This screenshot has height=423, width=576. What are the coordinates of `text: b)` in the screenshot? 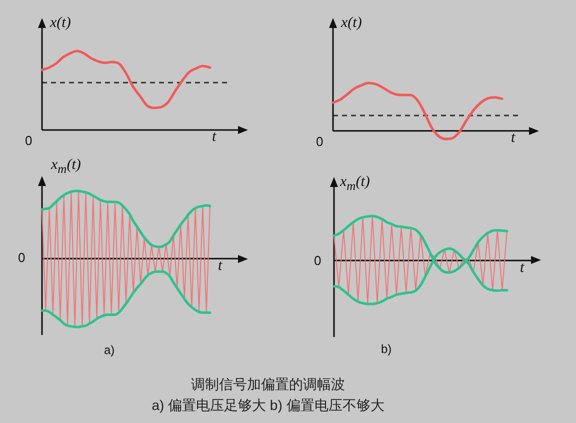 It's located at (386, 349).